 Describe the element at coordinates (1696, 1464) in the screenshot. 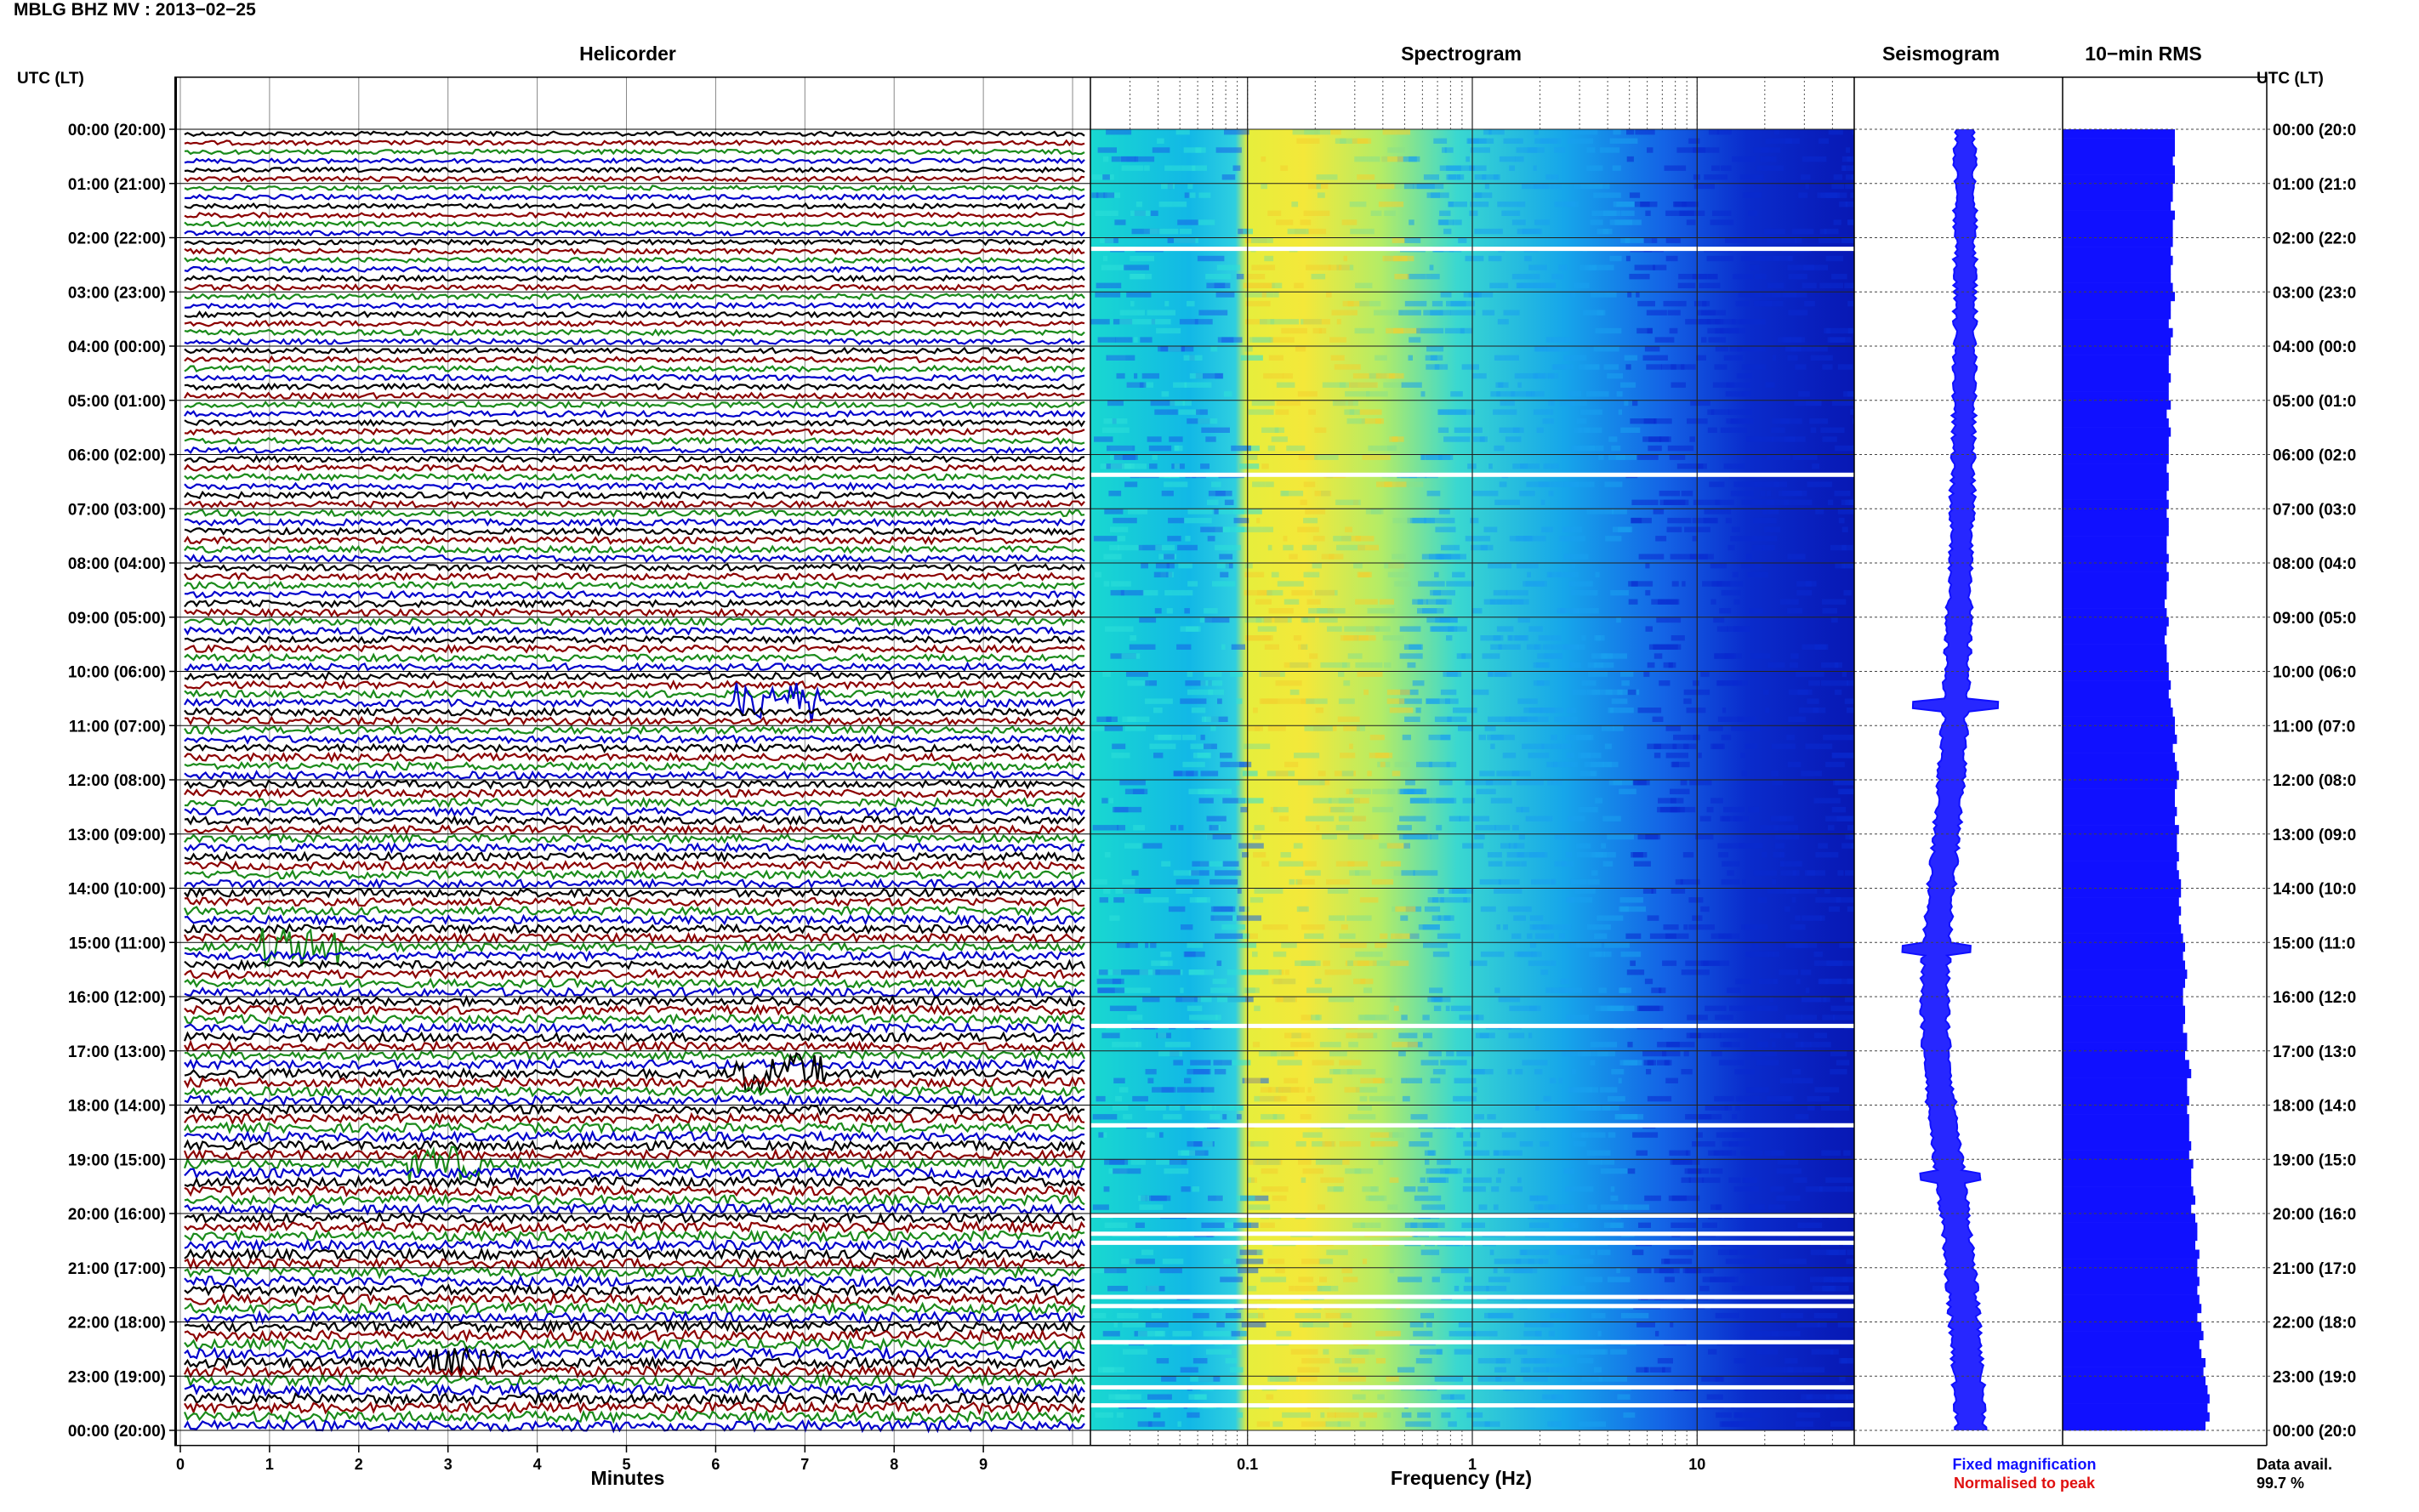

I see `spectrogram-x-tick-label: 10` at that location.